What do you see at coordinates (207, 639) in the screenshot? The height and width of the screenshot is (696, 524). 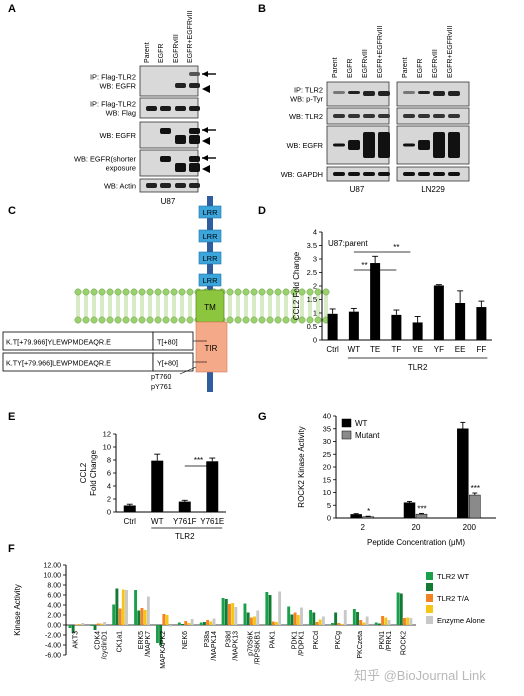 I see `x-tick-label: P38a` at bounding box center [207, 639].